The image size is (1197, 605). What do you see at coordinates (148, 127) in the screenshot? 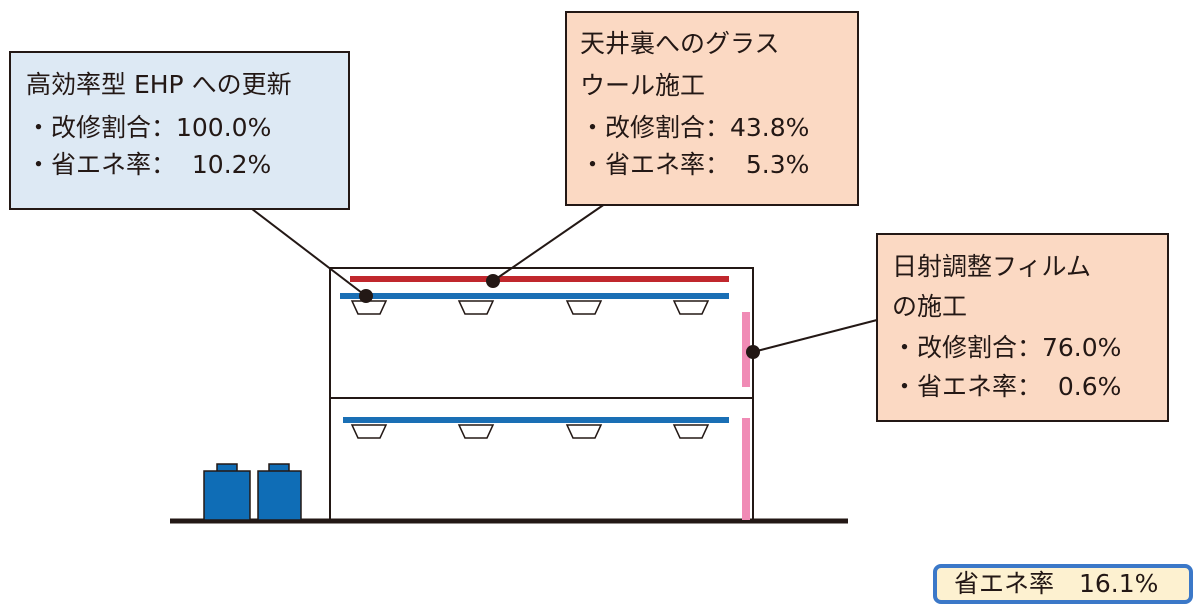
I see `callout-item: ・改修割合：100.0%` at bounding box center [148, 127].